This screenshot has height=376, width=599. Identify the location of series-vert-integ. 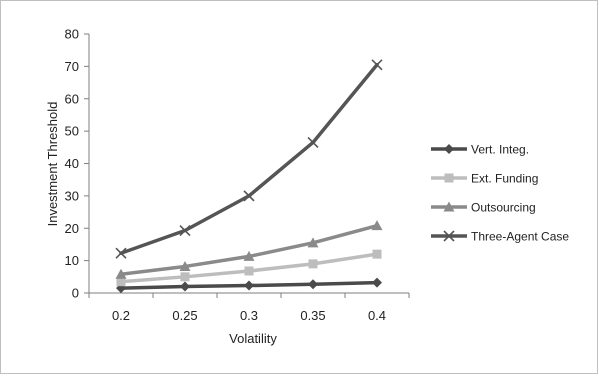
(249, 285).